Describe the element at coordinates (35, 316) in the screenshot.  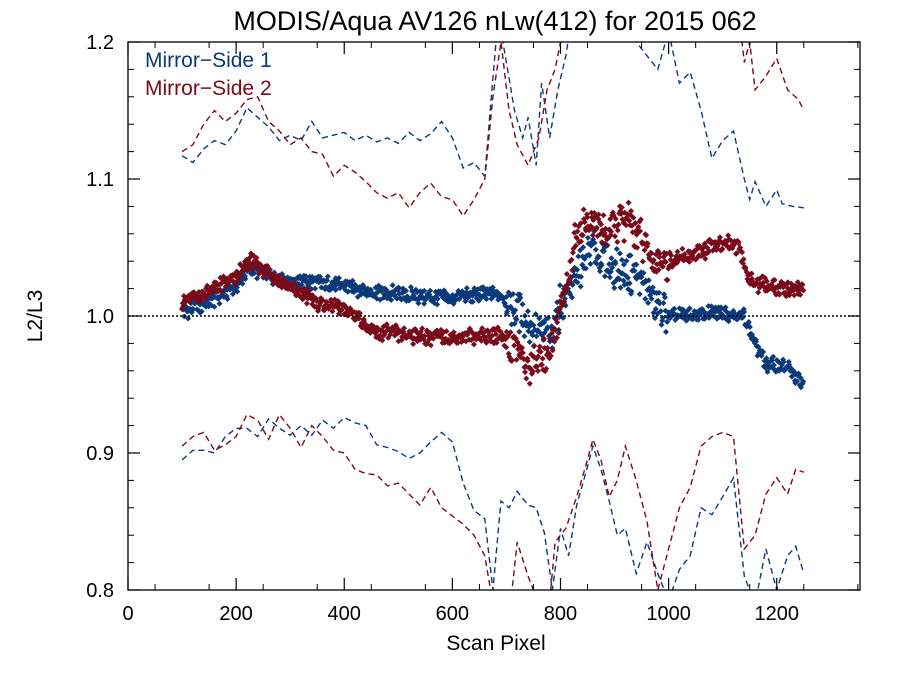
I see `y-axis-title: L2/L3` at that location.